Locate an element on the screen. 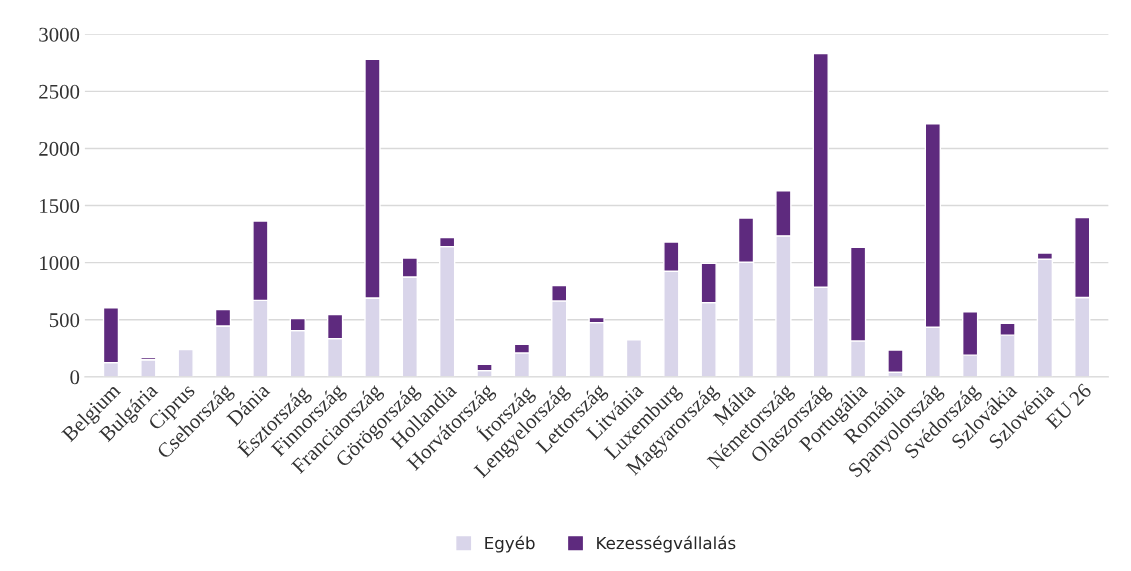 The height and width of the screenshot is (571, 1131). legend-label: Egyéb is located at coordinates (510, 544).